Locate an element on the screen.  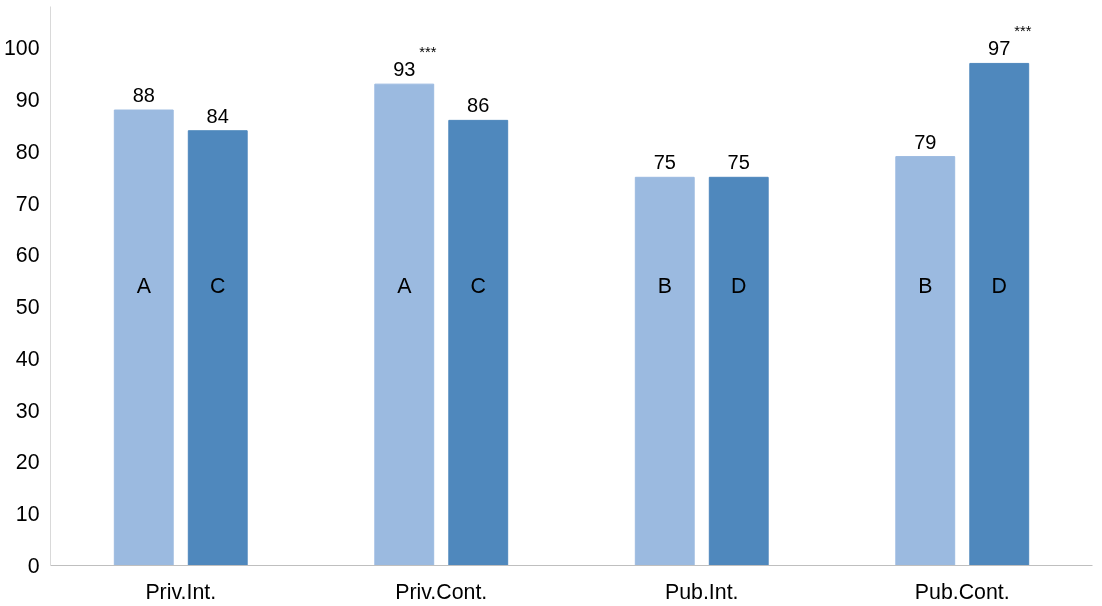
data-label: 84 is located at coordinates (217, 115).